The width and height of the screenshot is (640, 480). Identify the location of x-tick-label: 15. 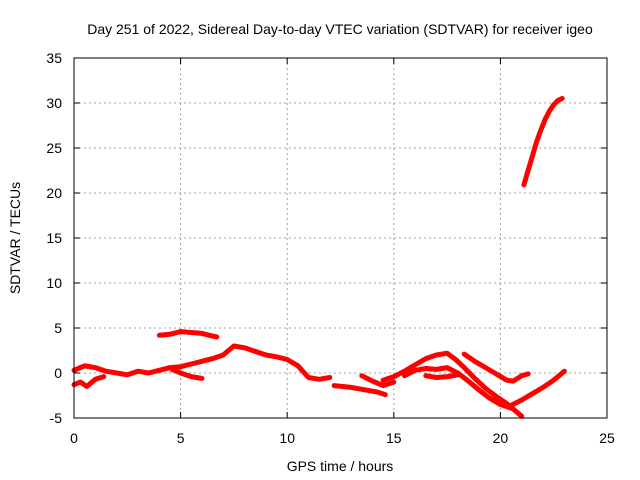
(394, 438).